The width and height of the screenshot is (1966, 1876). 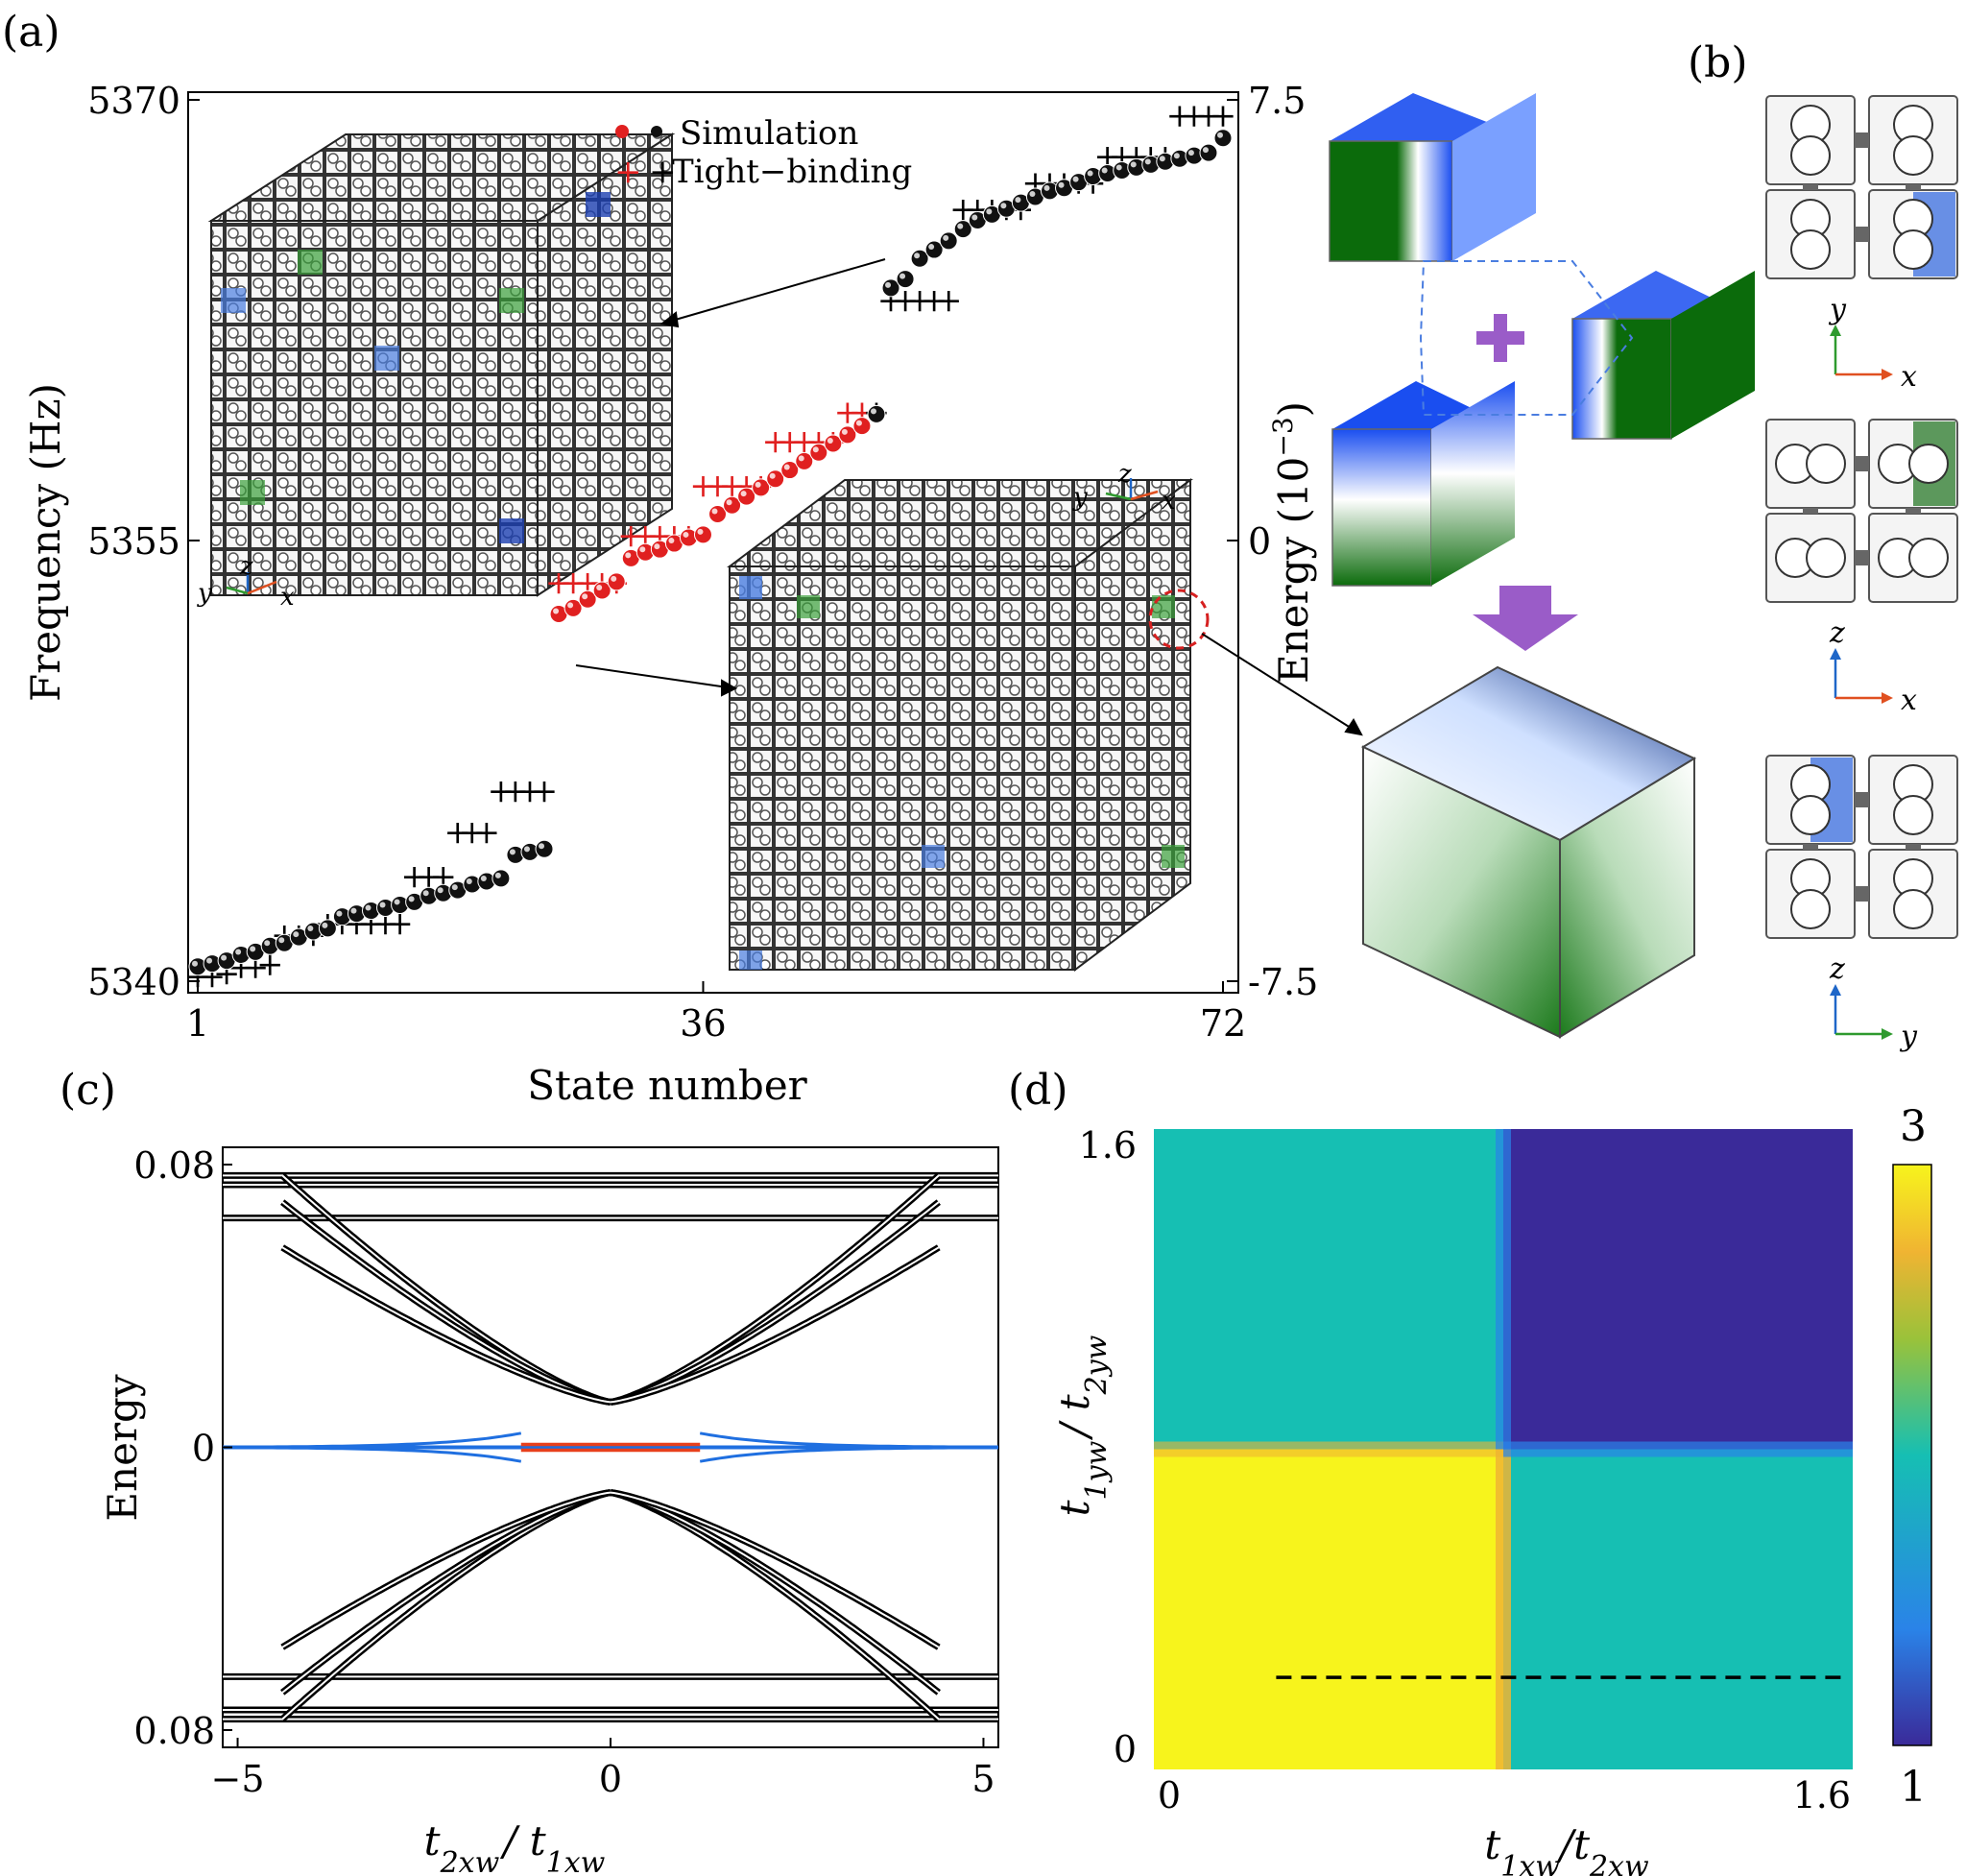 I want to click on legend-marker-tb-red: +, so click(x=628, y=172).